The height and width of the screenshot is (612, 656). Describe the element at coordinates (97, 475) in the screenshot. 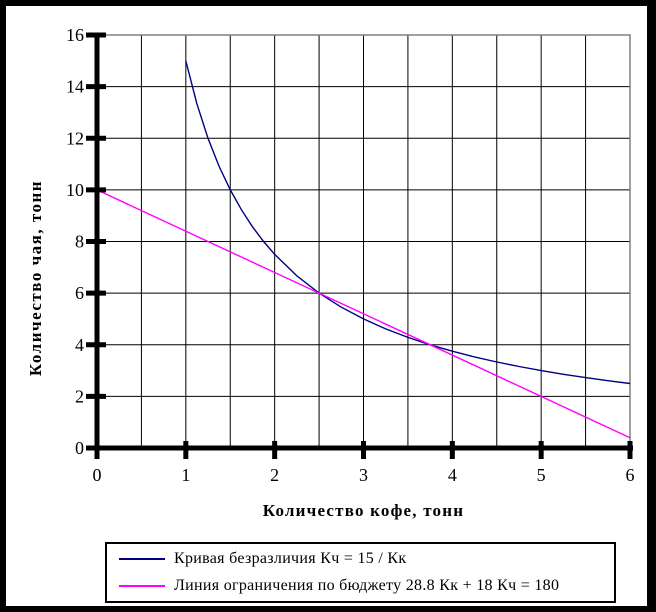

I see `x-tick-label: 0` at that location.